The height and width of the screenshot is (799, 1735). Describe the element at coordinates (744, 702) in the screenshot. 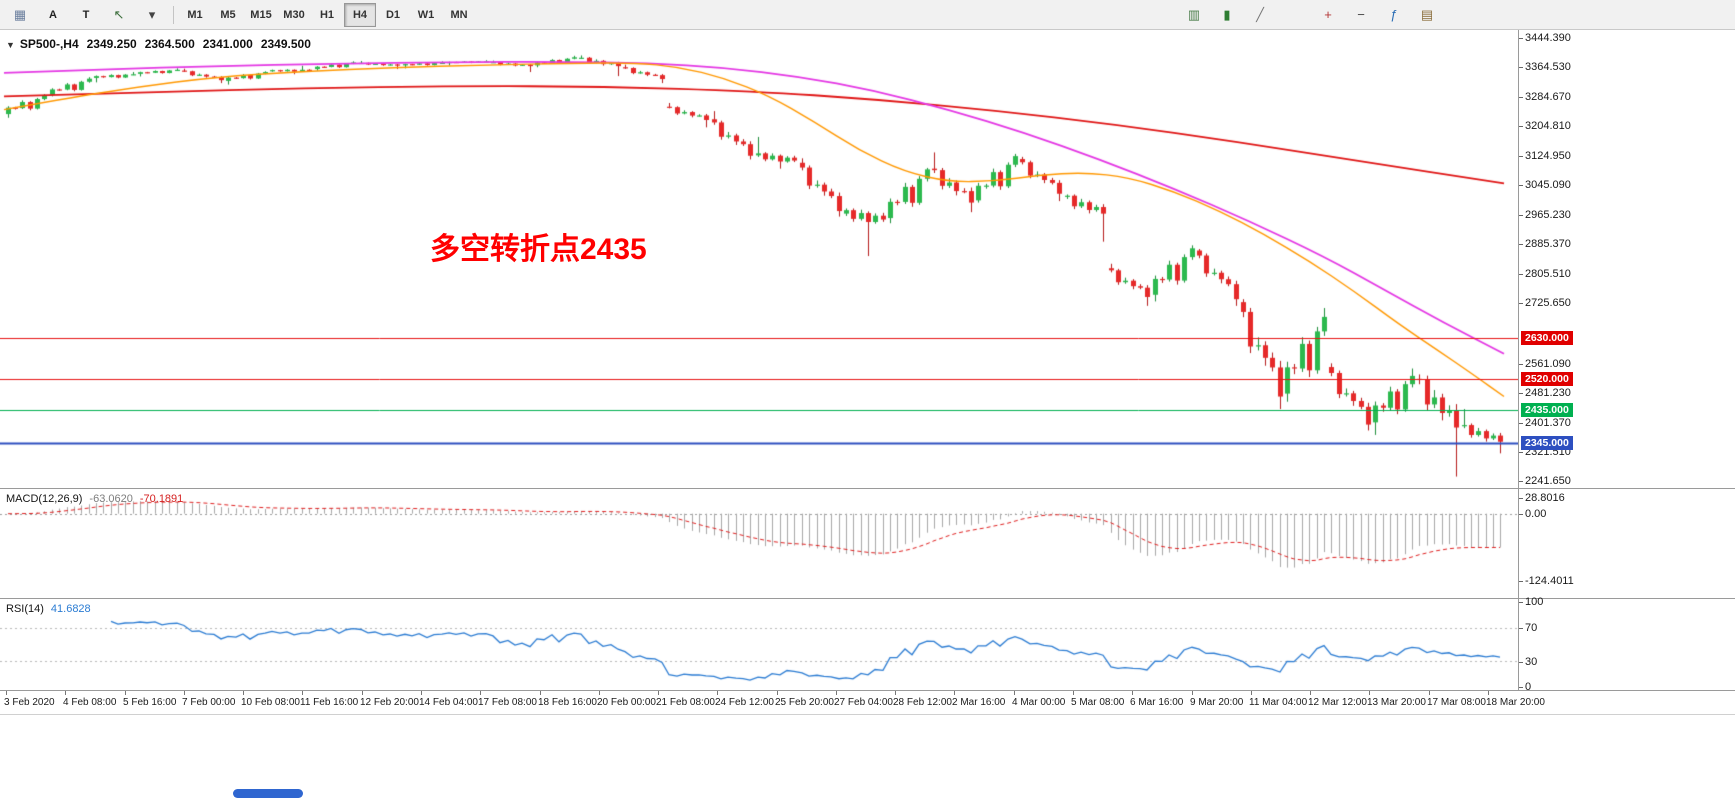

I see `time-label: 24 Feb 12:00` at that location.